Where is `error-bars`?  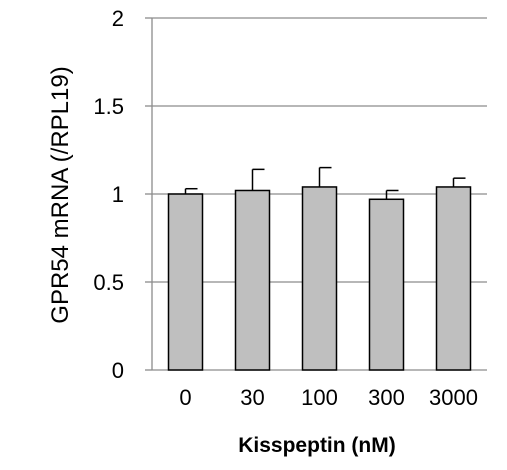
error-bars is located at coordinates (325, 183).